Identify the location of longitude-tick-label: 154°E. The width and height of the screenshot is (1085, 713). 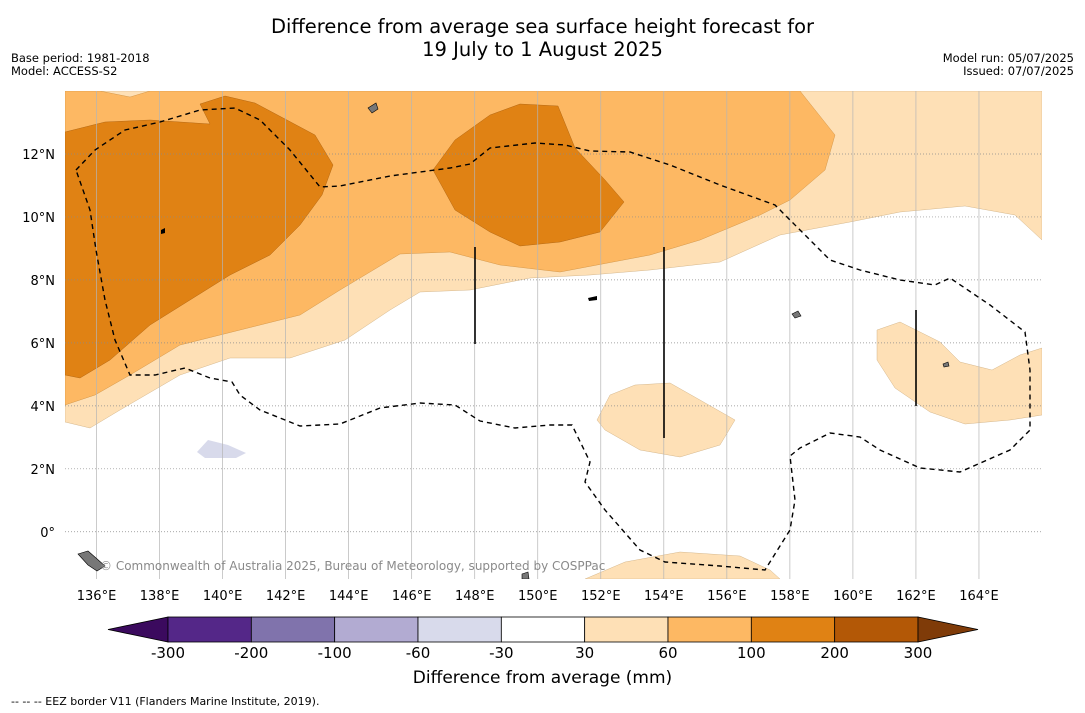
(664, 596).